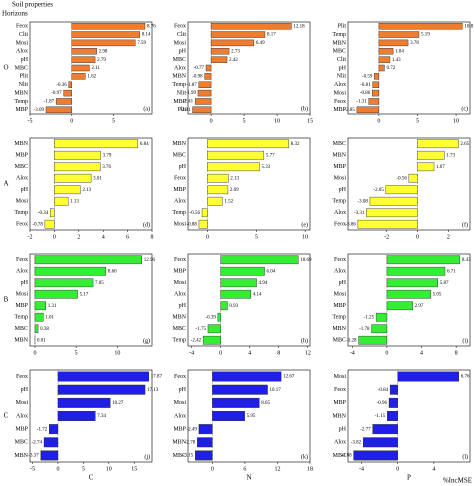 The height and width of the screenshot is (486, 474). Describe the element at coordinates (103, 237) in the screenshot. I see `x-tick-label: 4` at that location.